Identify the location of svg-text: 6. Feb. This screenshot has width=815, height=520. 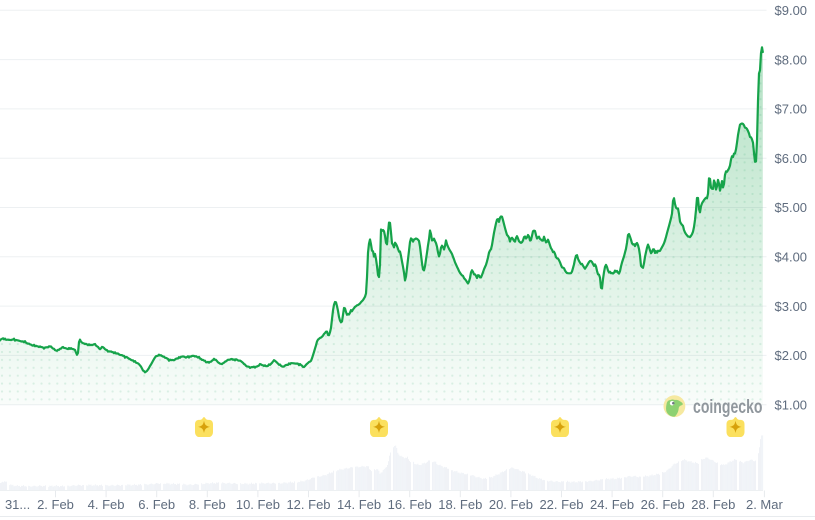
(156, 504).